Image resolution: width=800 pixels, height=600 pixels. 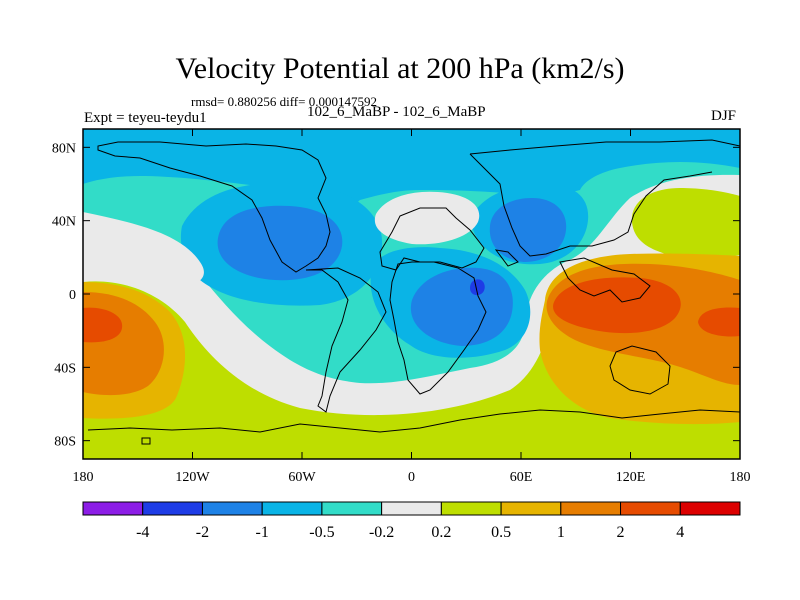 I want to click on y-tick-label: 40S, so click(x=65, y=368).